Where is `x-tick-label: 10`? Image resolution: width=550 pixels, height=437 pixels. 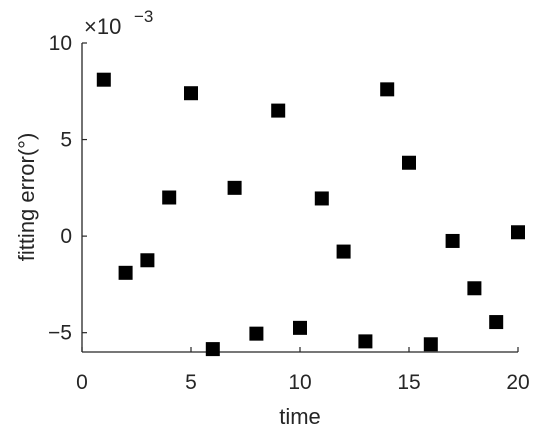
x-tick-label: 10 is located at coordinates (299, 382).